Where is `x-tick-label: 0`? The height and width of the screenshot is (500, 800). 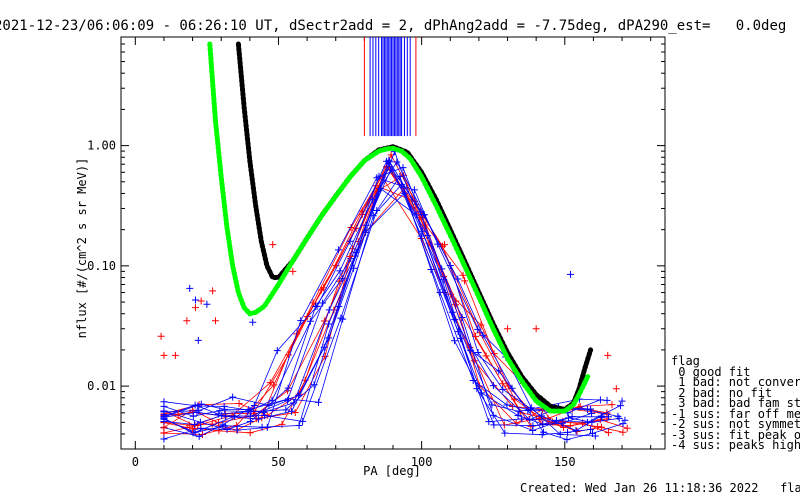 x-tick-label: 0 is located at coordinates (135, 462).